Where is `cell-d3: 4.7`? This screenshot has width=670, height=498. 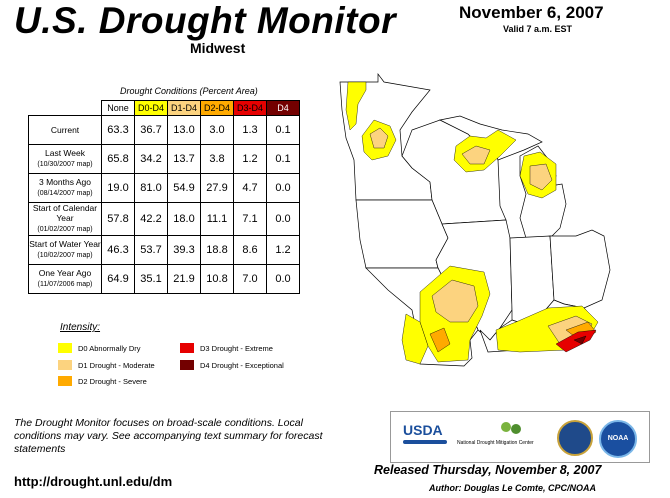 cell-d3: 4.7 is located at coordinates (250, 188).